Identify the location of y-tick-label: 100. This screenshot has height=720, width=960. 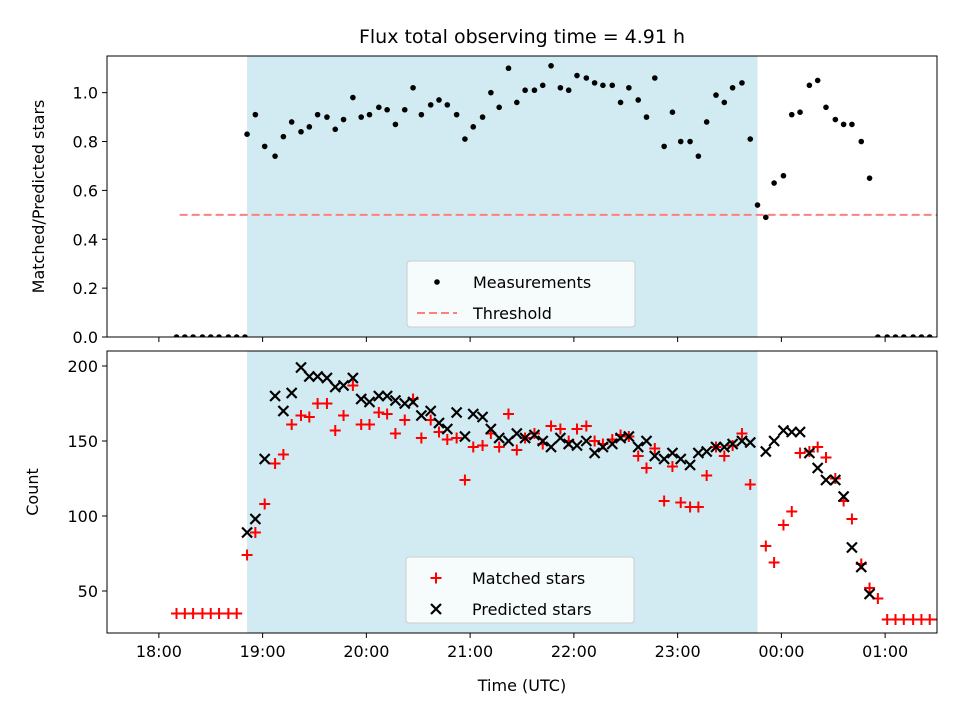
(82, 516).